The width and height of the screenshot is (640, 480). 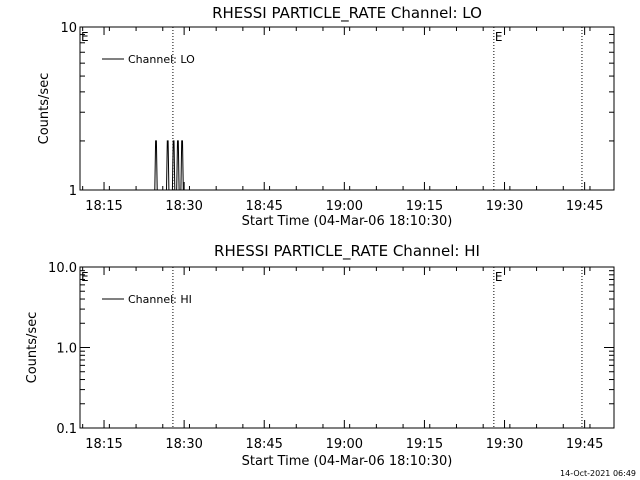 What do you see at coordinates (169, 165) in the screenshot?
I see `series-line` at bounding box center [169, 165].